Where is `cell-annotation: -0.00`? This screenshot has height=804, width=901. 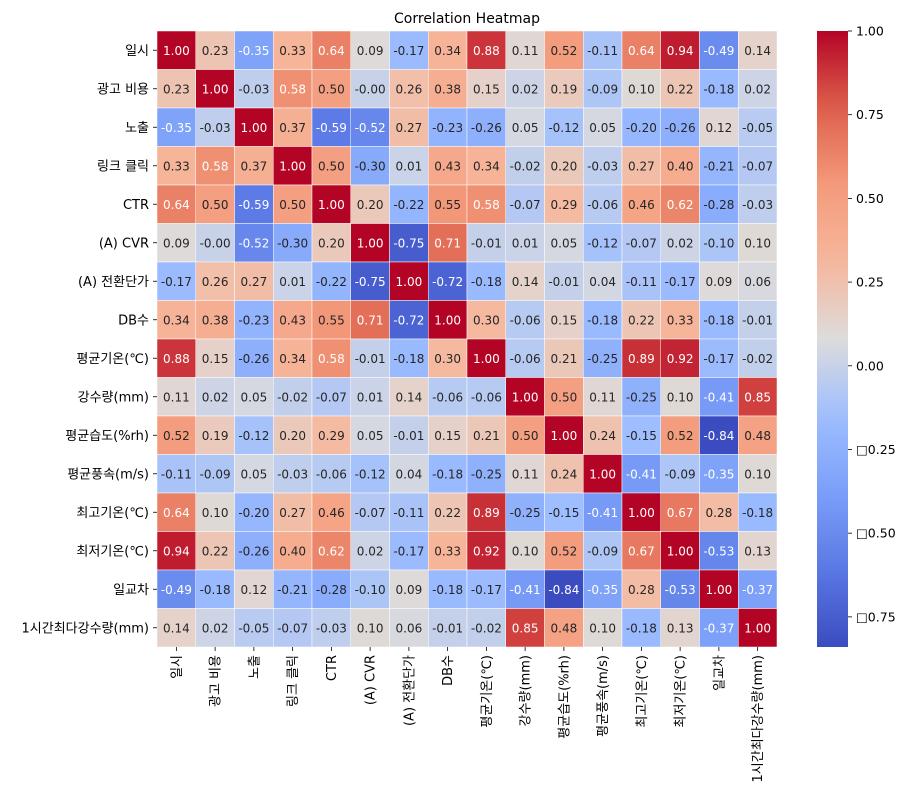 cell-annotation: -0.00 is located at coordinates (370, 89).